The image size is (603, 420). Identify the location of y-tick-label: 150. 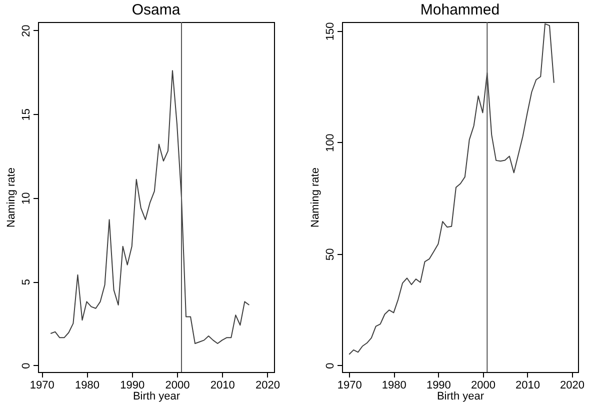
(330, 31).